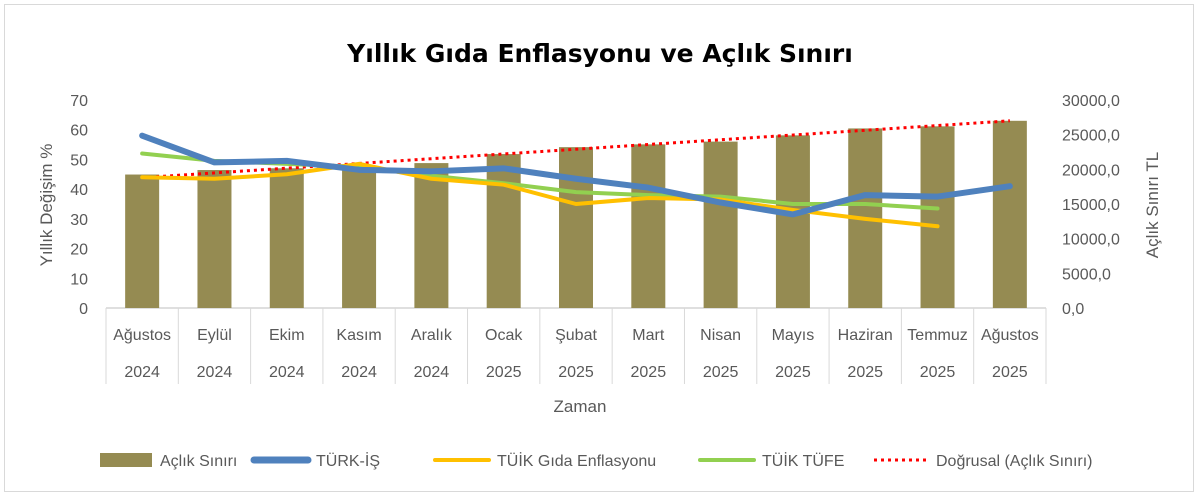  What do you see at coordinates (937, 335) in the screenshot?
I see `x-tick-label-month: Temmuz` at bounding box center [937, 335].